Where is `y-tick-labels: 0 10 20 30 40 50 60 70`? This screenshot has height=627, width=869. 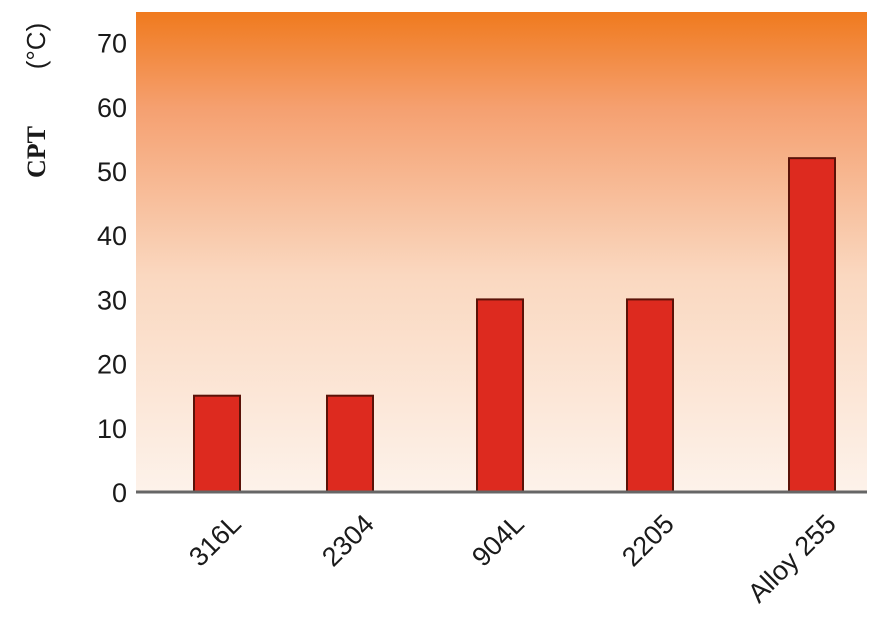 y-tick-labels: 0 10 20 30 40 50 60 70 is located at coordinates (112, 268).